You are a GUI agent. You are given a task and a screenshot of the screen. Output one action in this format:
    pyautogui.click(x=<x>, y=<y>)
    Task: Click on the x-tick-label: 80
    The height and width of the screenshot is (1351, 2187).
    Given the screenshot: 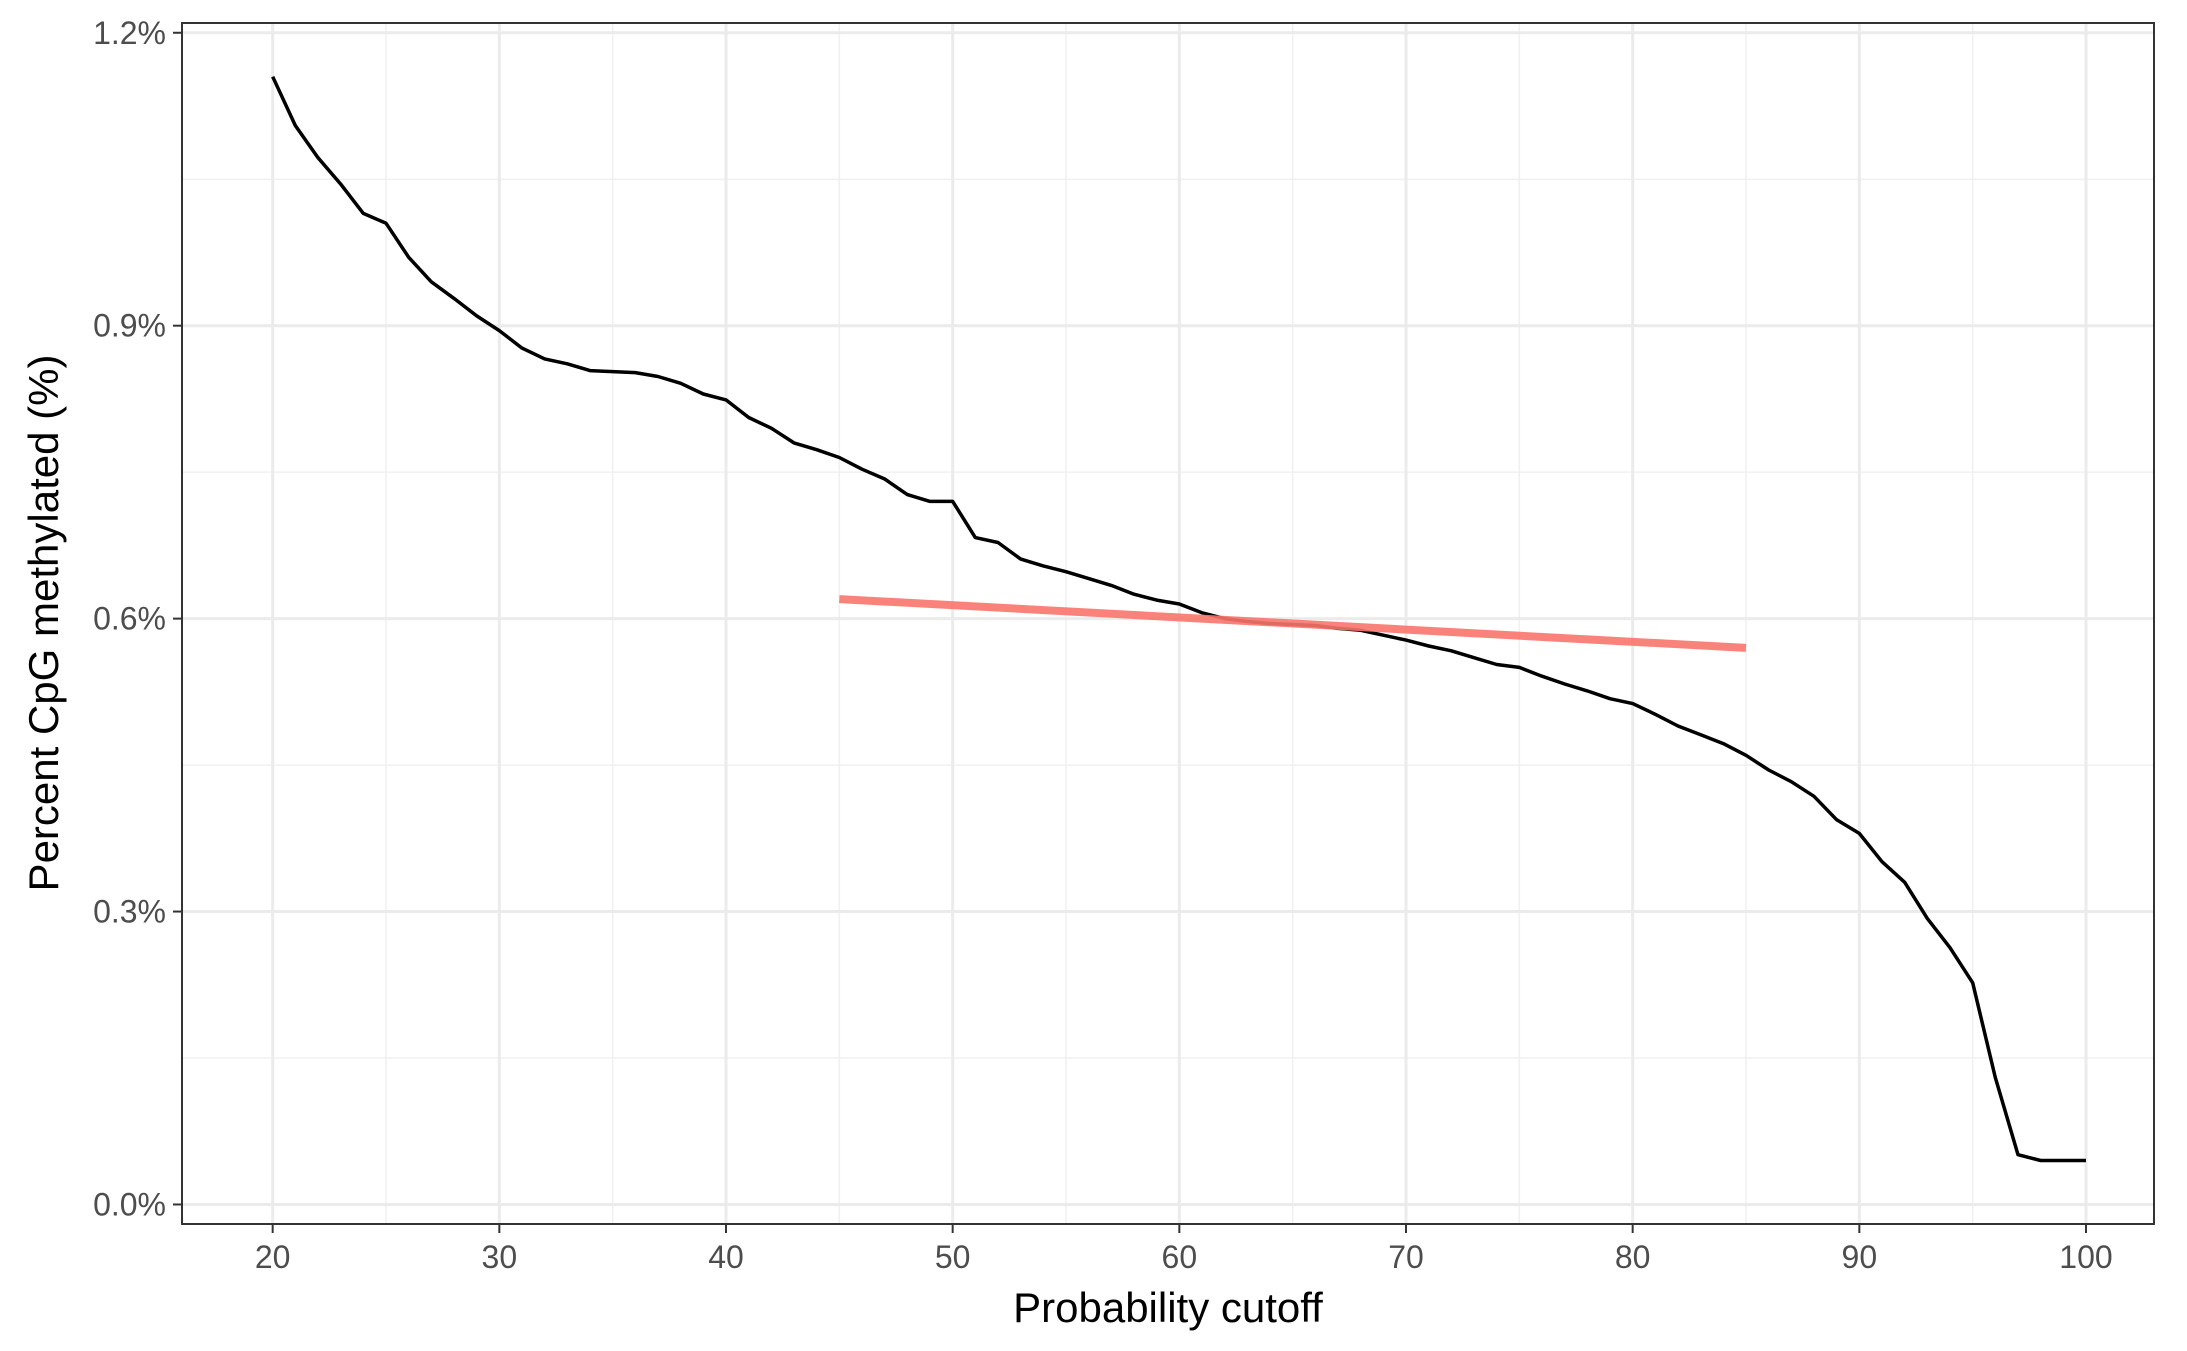 What is the action you would take?
    pyautogui.click(x=1633, y=1257)
    